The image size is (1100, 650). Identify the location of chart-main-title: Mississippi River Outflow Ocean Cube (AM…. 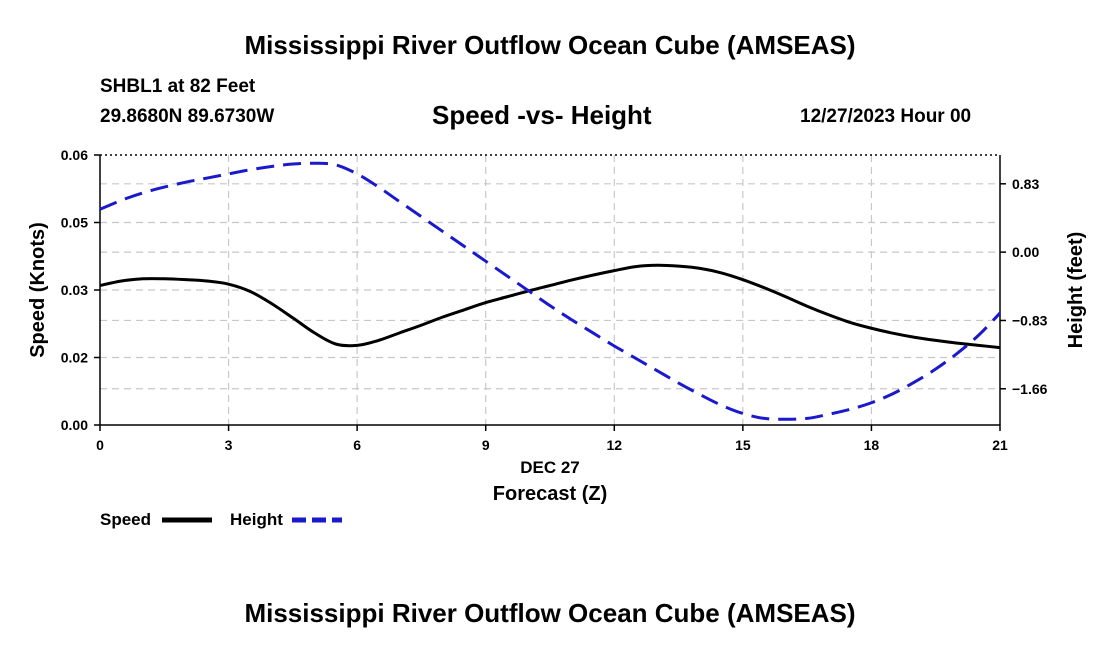
(550, 45).